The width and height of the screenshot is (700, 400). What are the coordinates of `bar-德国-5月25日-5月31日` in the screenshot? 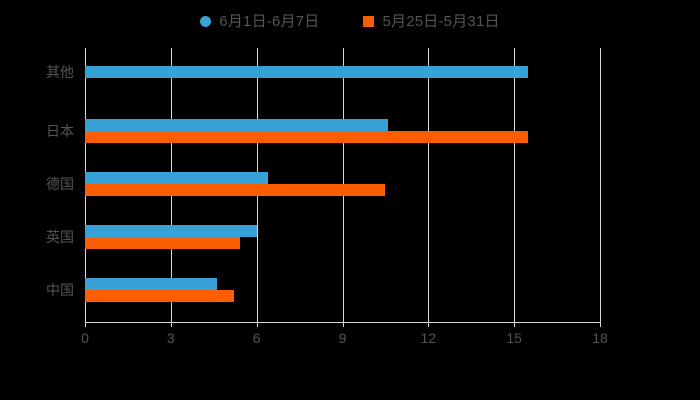 It's located at (235, 190).